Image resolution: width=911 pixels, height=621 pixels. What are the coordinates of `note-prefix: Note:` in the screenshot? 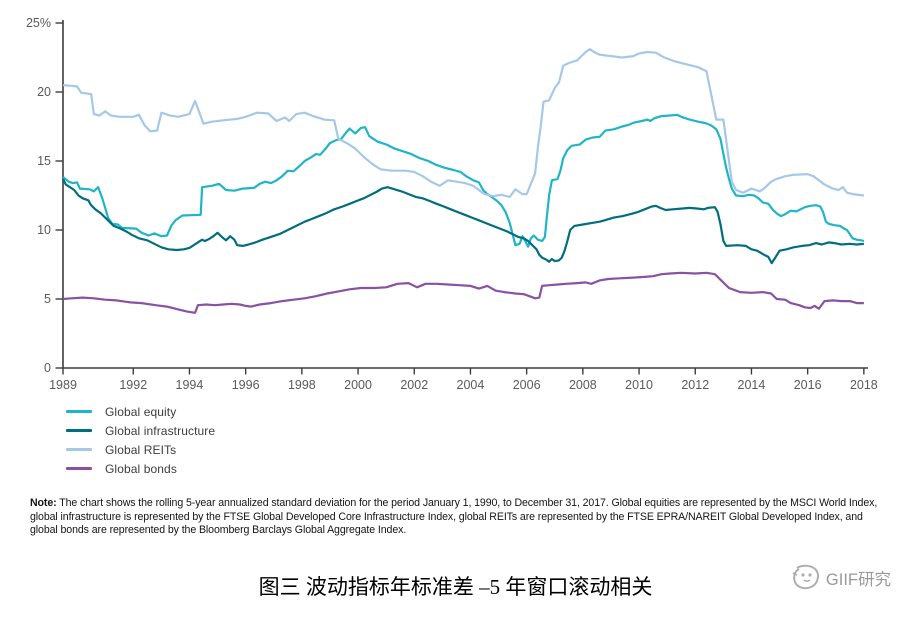 It's located at (43, 503).